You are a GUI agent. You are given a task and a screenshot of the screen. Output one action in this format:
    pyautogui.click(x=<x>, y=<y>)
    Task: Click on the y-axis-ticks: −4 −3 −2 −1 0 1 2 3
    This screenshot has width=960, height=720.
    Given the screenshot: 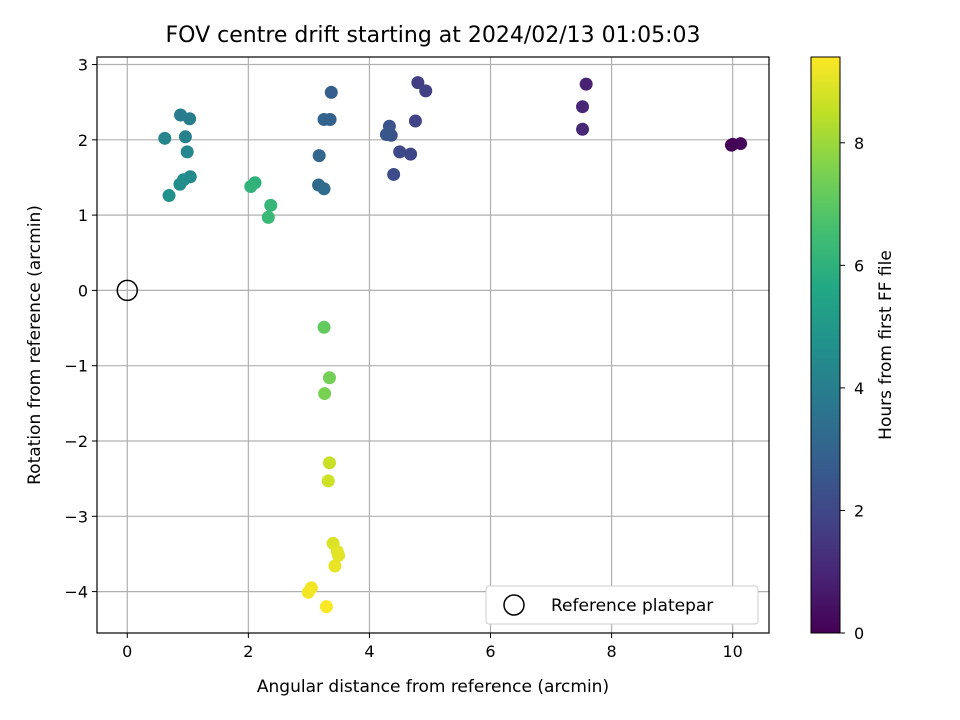 What is the action you would take?
    pyautogui.click(x=80, y=329)
    